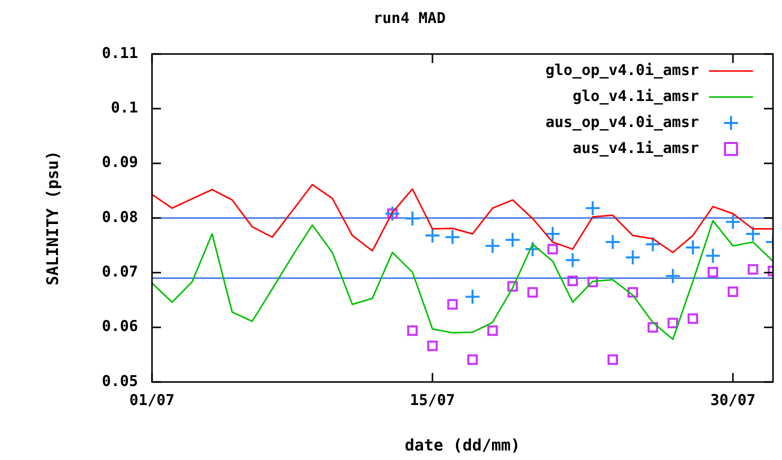 This screenshot has height=460, width=782. Describe the element at coordinates (52, 218) in the screenshot. I see `y-axis-title: SALINITY (psu)` at that location.